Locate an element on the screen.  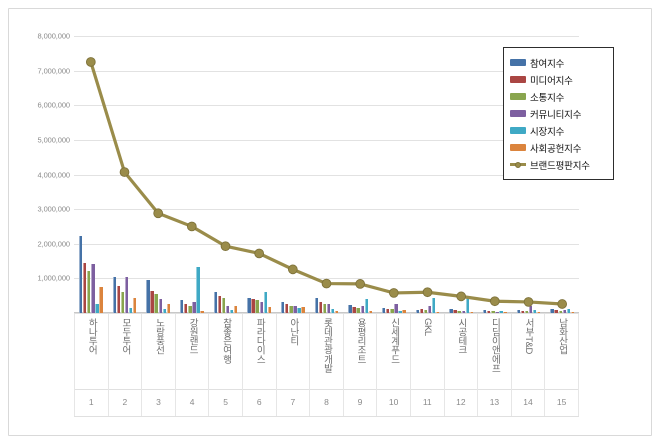
x-axis-rank-label: 3 is located at coordinates (158, 402).